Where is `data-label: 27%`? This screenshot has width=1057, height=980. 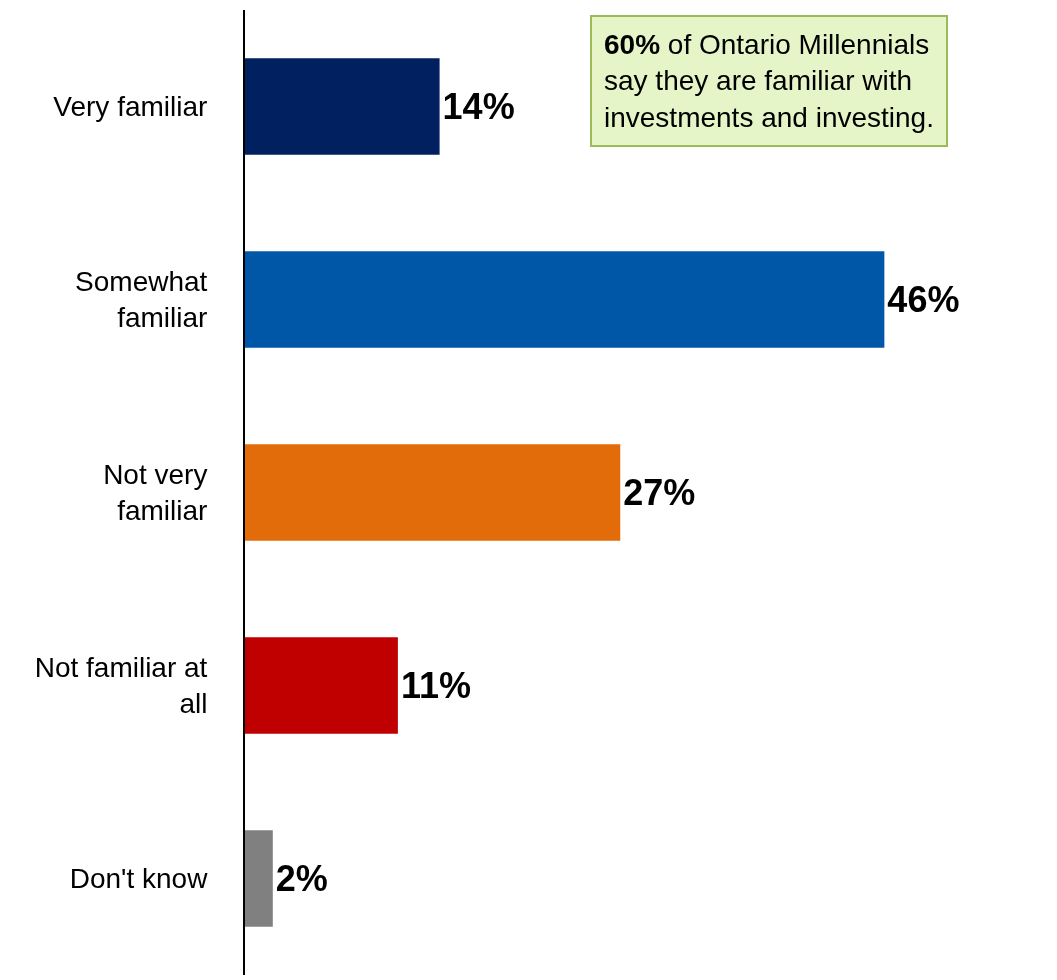 data-label: 27% is located at coordinates (659, 492).